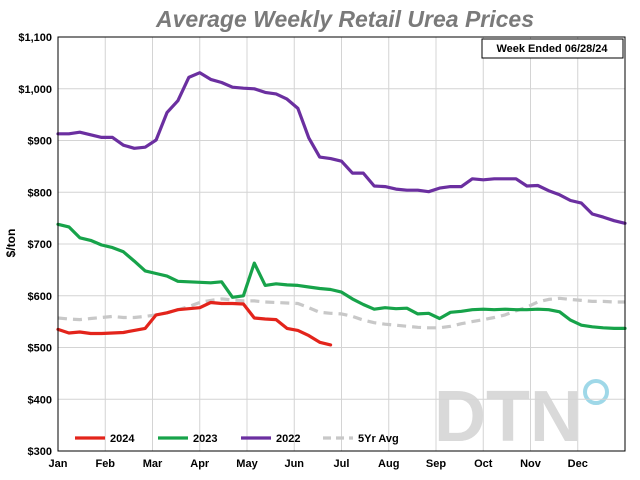 This screenshot has width=640, height=480. I want to click on dtn-logo-text: DTN, so click(508, 417).